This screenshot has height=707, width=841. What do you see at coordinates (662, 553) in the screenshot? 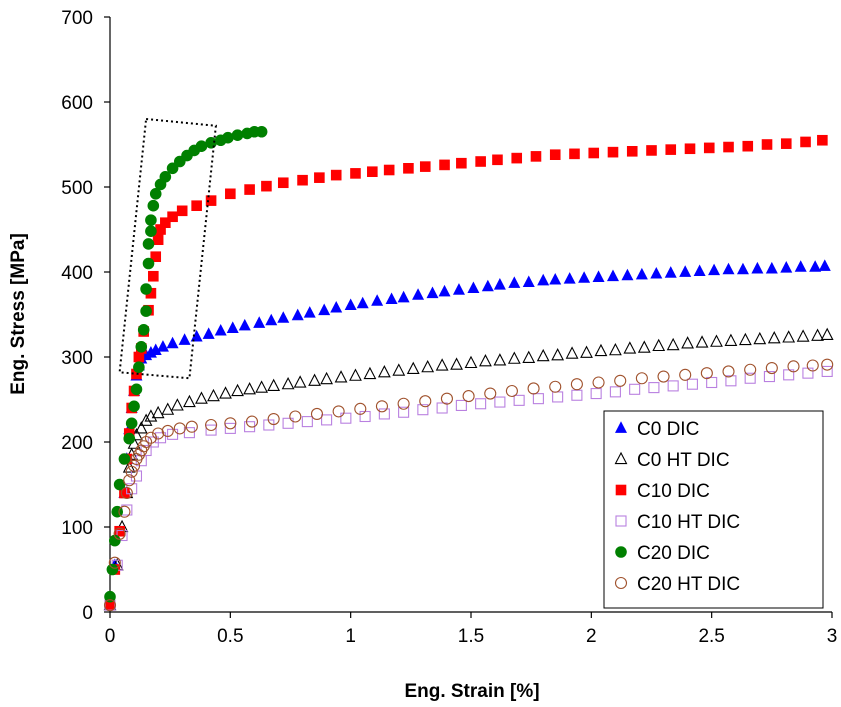
I see `legend-entry: C20 DIC` at bounding box center [662, 553].